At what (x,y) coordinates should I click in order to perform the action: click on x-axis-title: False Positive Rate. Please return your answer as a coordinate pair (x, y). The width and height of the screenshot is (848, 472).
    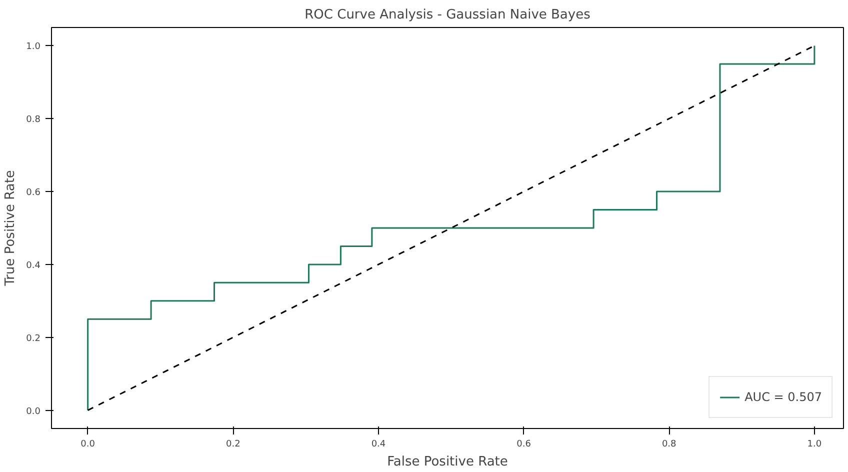
    Looking at the image, I should click on (447, 462).